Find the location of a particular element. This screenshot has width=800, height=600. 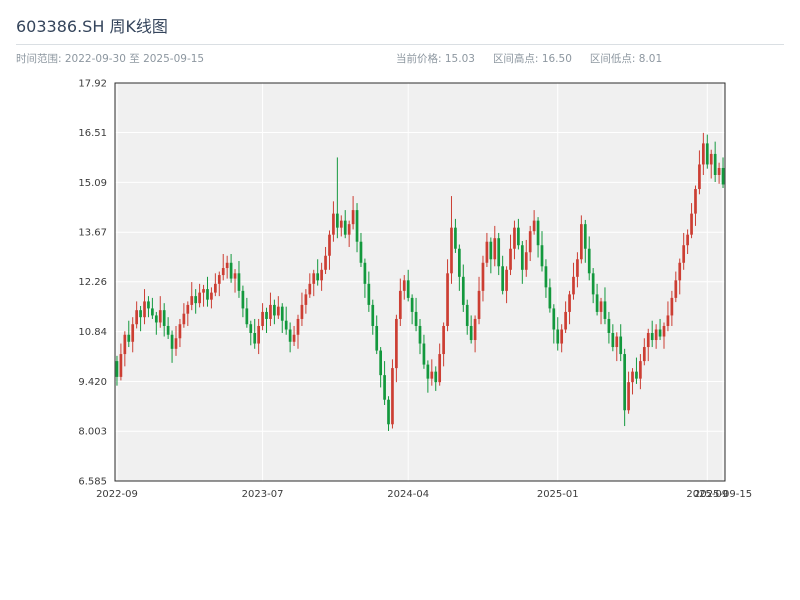

x-axis-label: 2024-04 is located at coordinates (408, 494).